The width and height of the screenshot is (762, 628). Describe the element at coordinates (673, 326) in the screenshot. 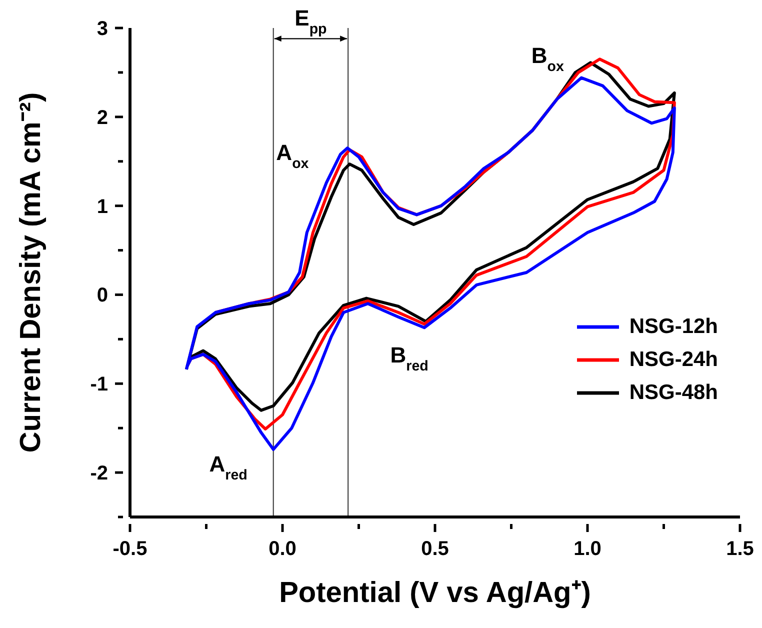

I see `legend-label: NSG-12h` at that location.